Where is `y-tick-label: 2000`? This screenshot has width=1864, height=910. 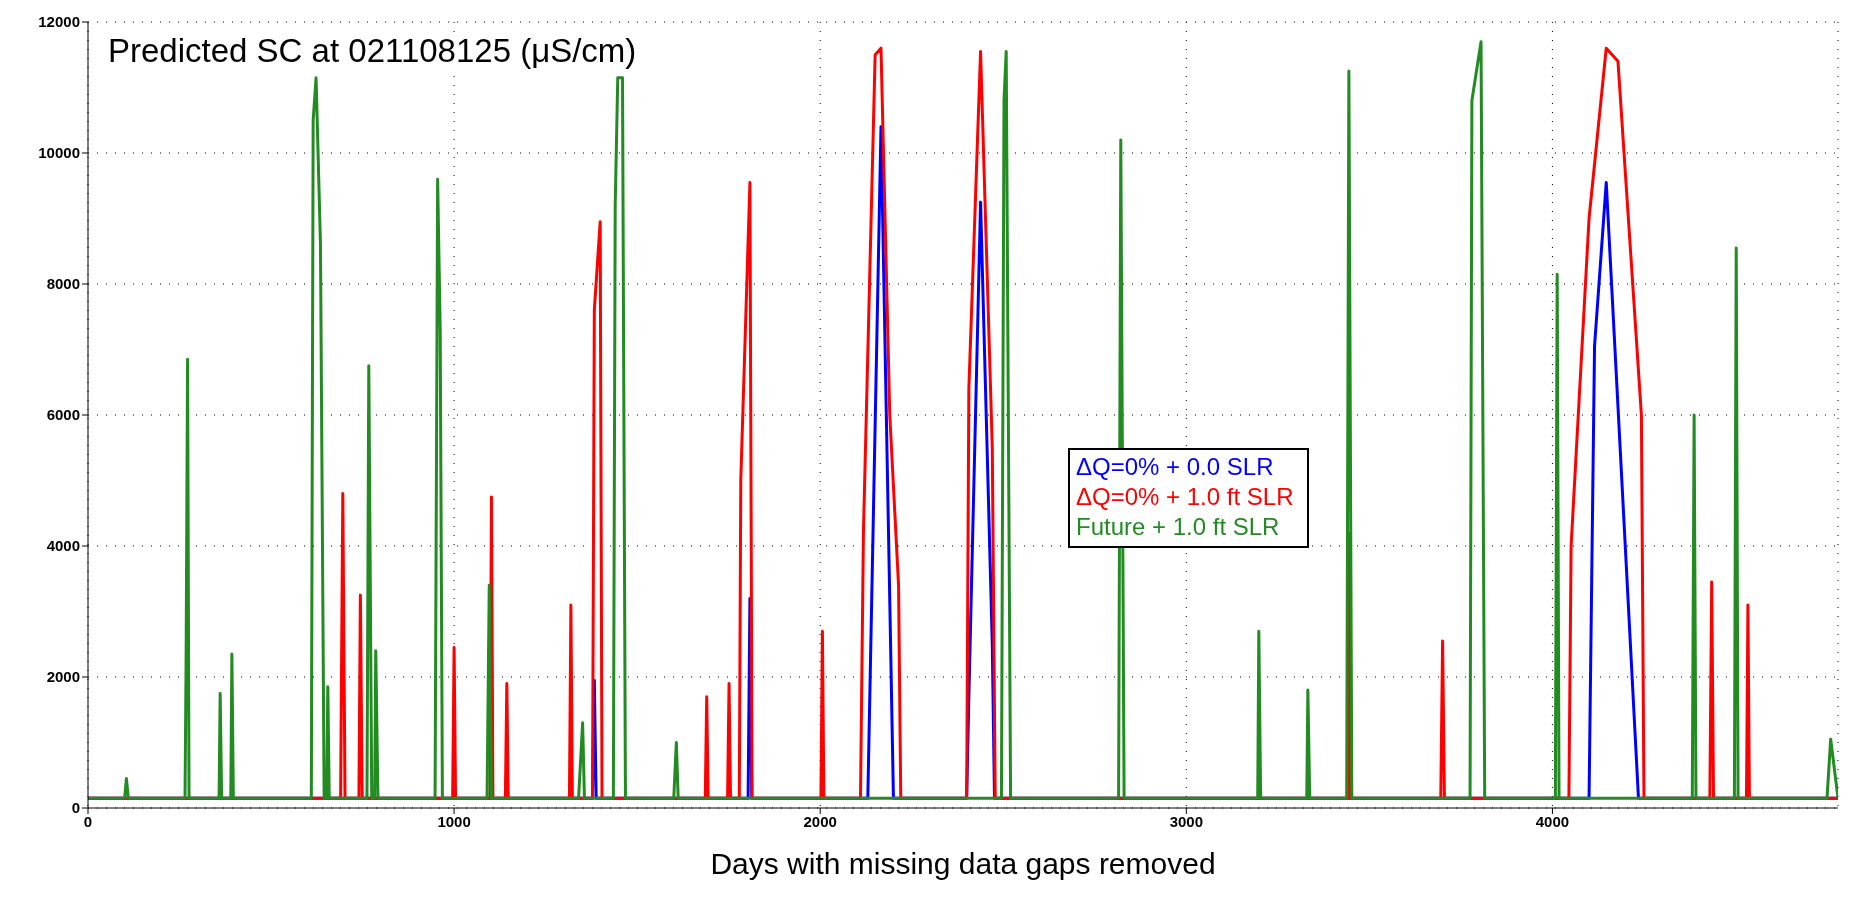 y-tick-label: 2000 is located at coordinates (63, 677).